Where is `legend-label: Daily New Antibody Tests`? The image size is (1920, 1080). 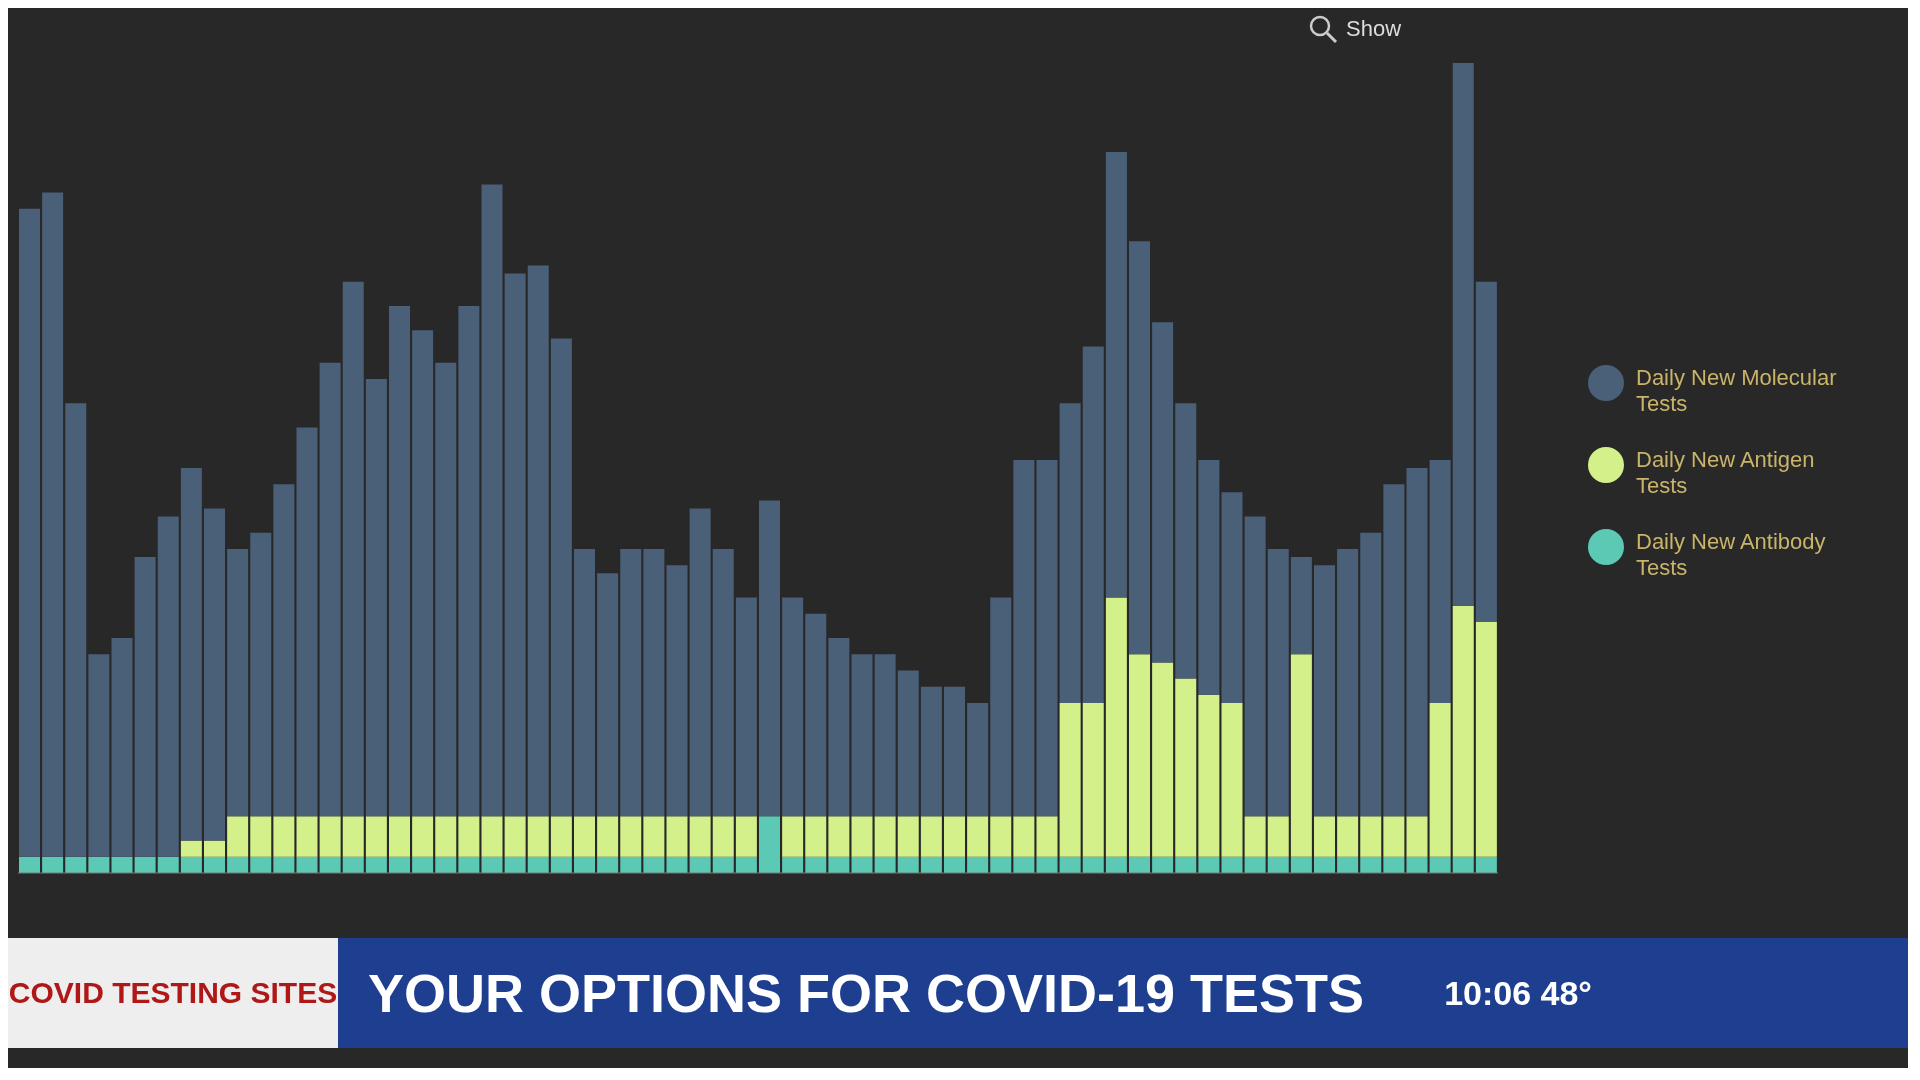
legend-label: Daily New Antibody Tests is located at coordinates (1731, 555).